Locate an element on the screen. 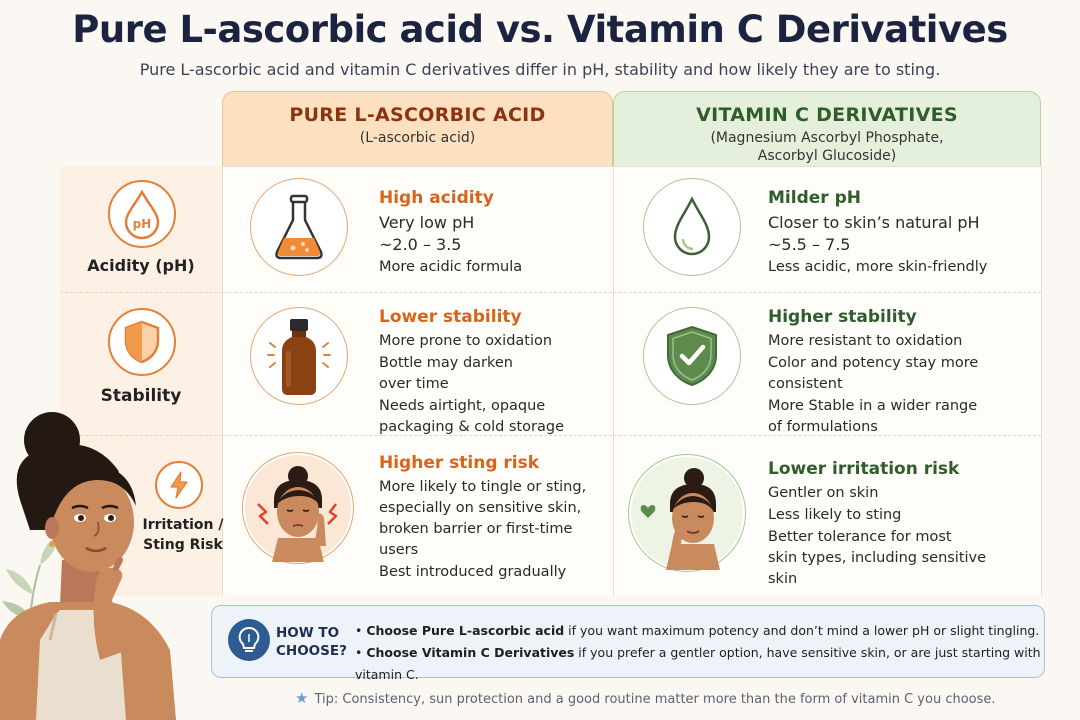 The width and height of the screenshot is (1080, 720). column-sub-pure: (L-ascorbic acid) is located at coordinates (417, 138).